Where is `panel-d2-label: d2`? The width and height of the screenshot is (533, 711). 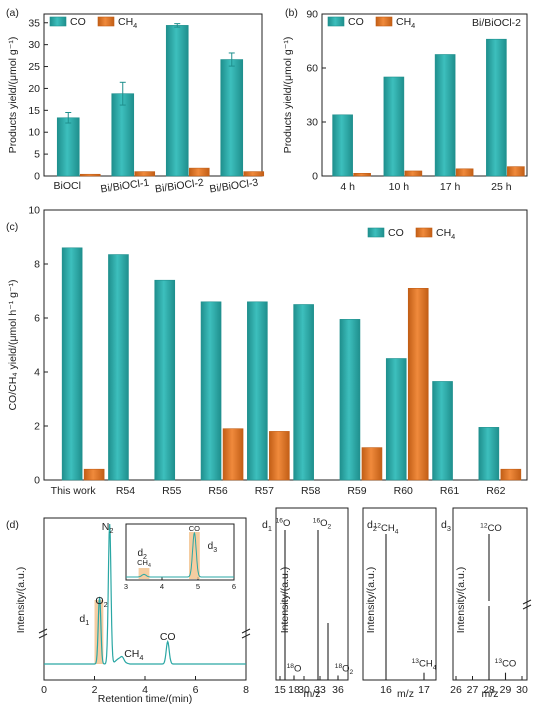
panel-d2-label: d2 is located at coordinates (372, 526).